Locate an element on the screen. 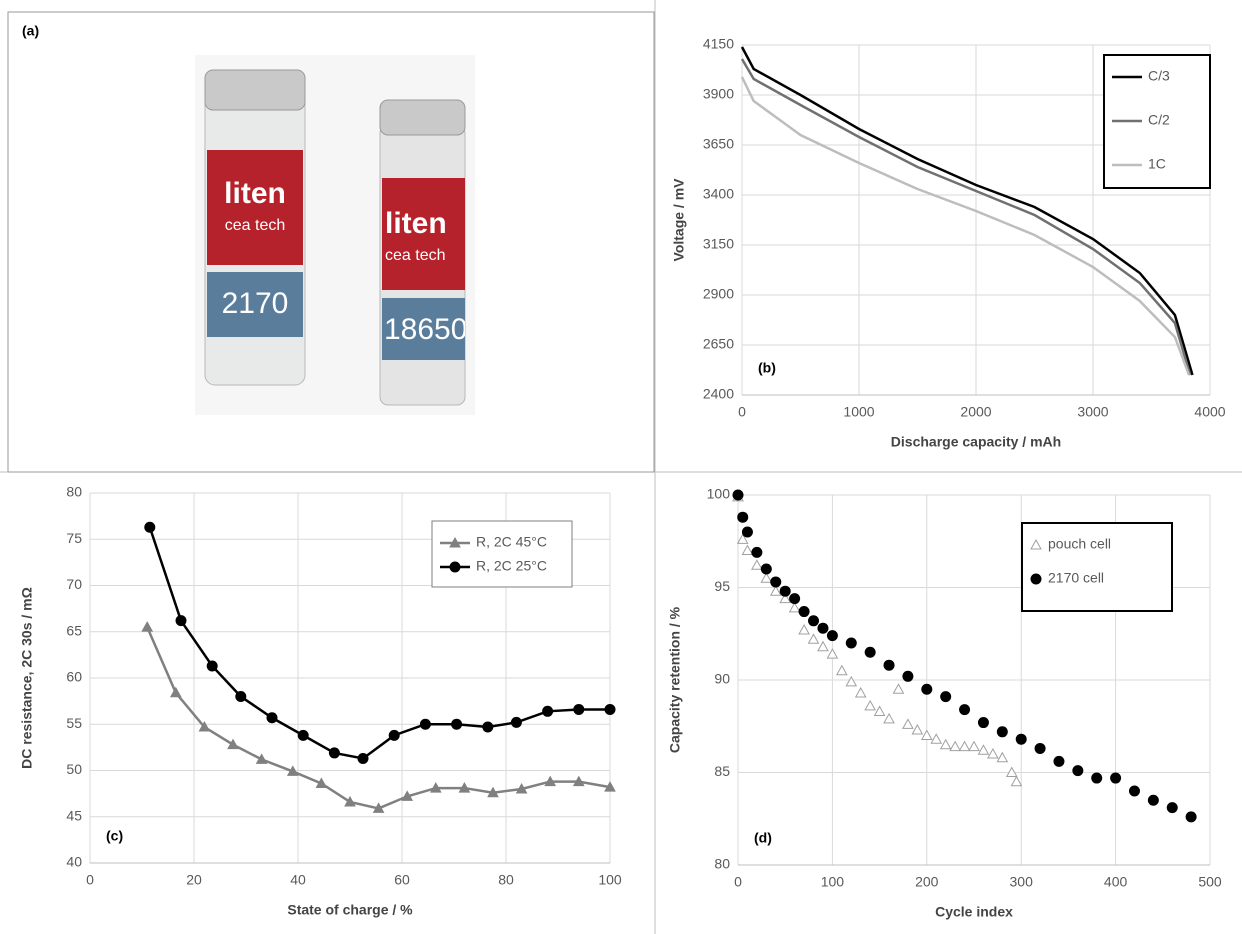 The image size is (1242, 934). x-tick-label: 0 is located at coordinates (738, 882).